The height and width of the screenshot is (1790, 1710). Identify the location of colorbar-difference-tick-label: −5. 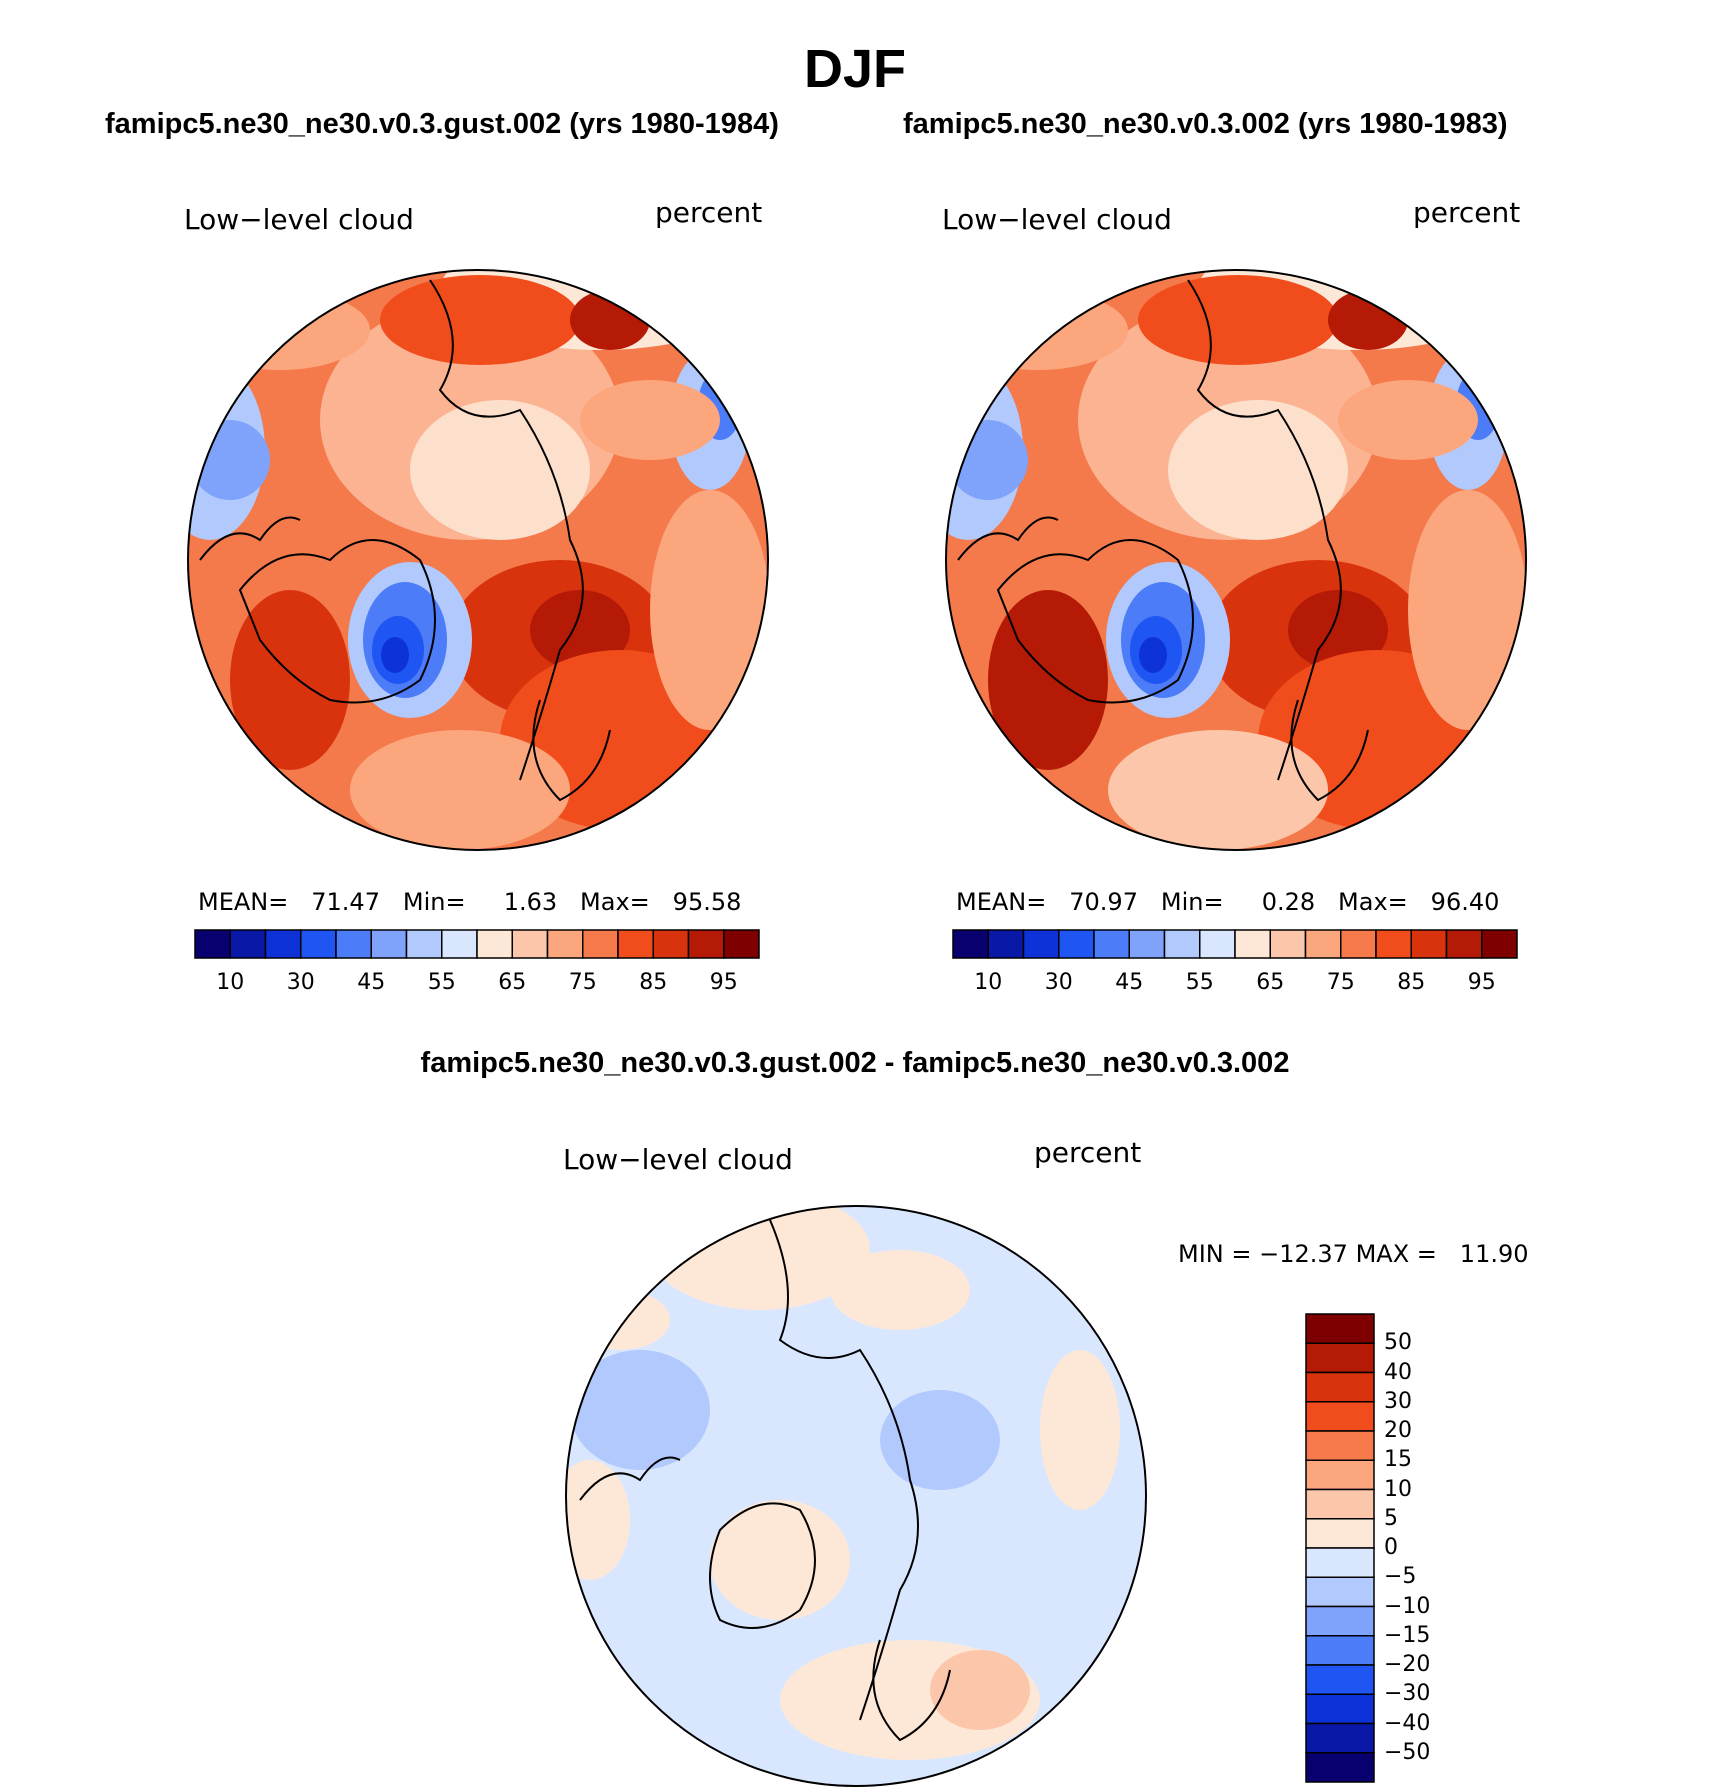
(1400, 1577).